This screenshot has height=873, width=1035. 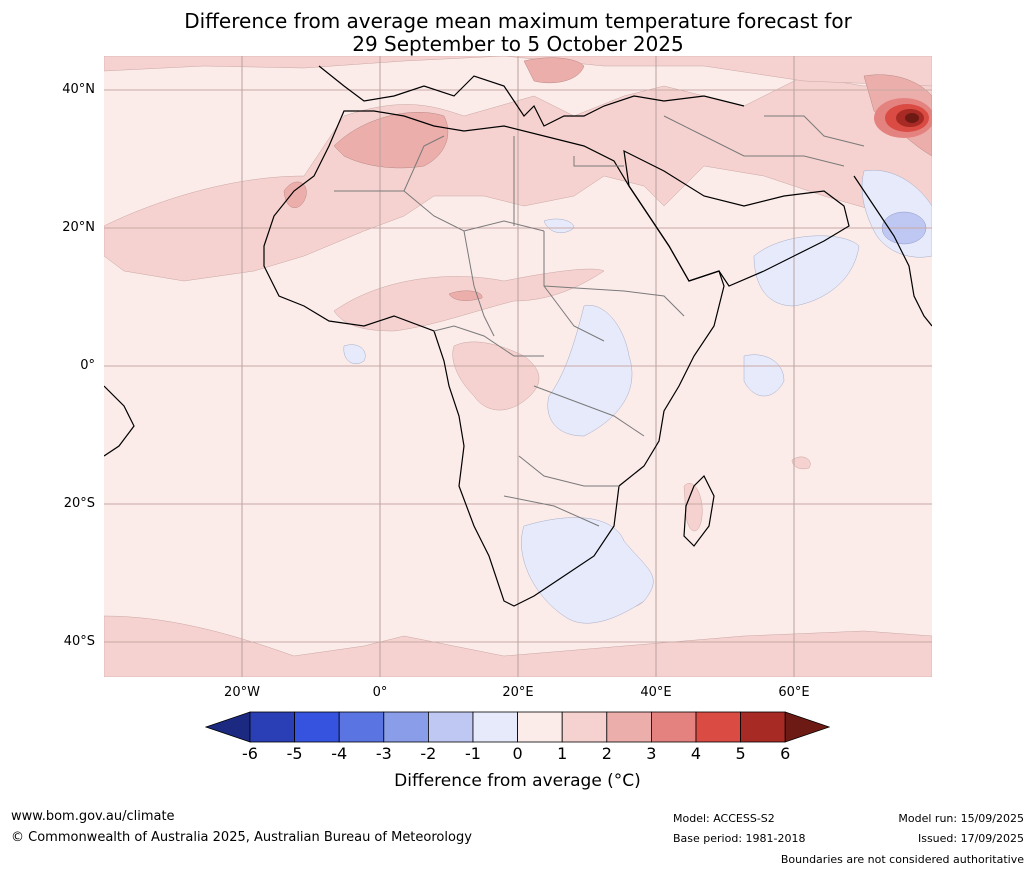 What do you see at coordinates (739, 838) in the screenshot?
I see `base-period: Base period: 1981-2018` at bounding box center [739, 838].